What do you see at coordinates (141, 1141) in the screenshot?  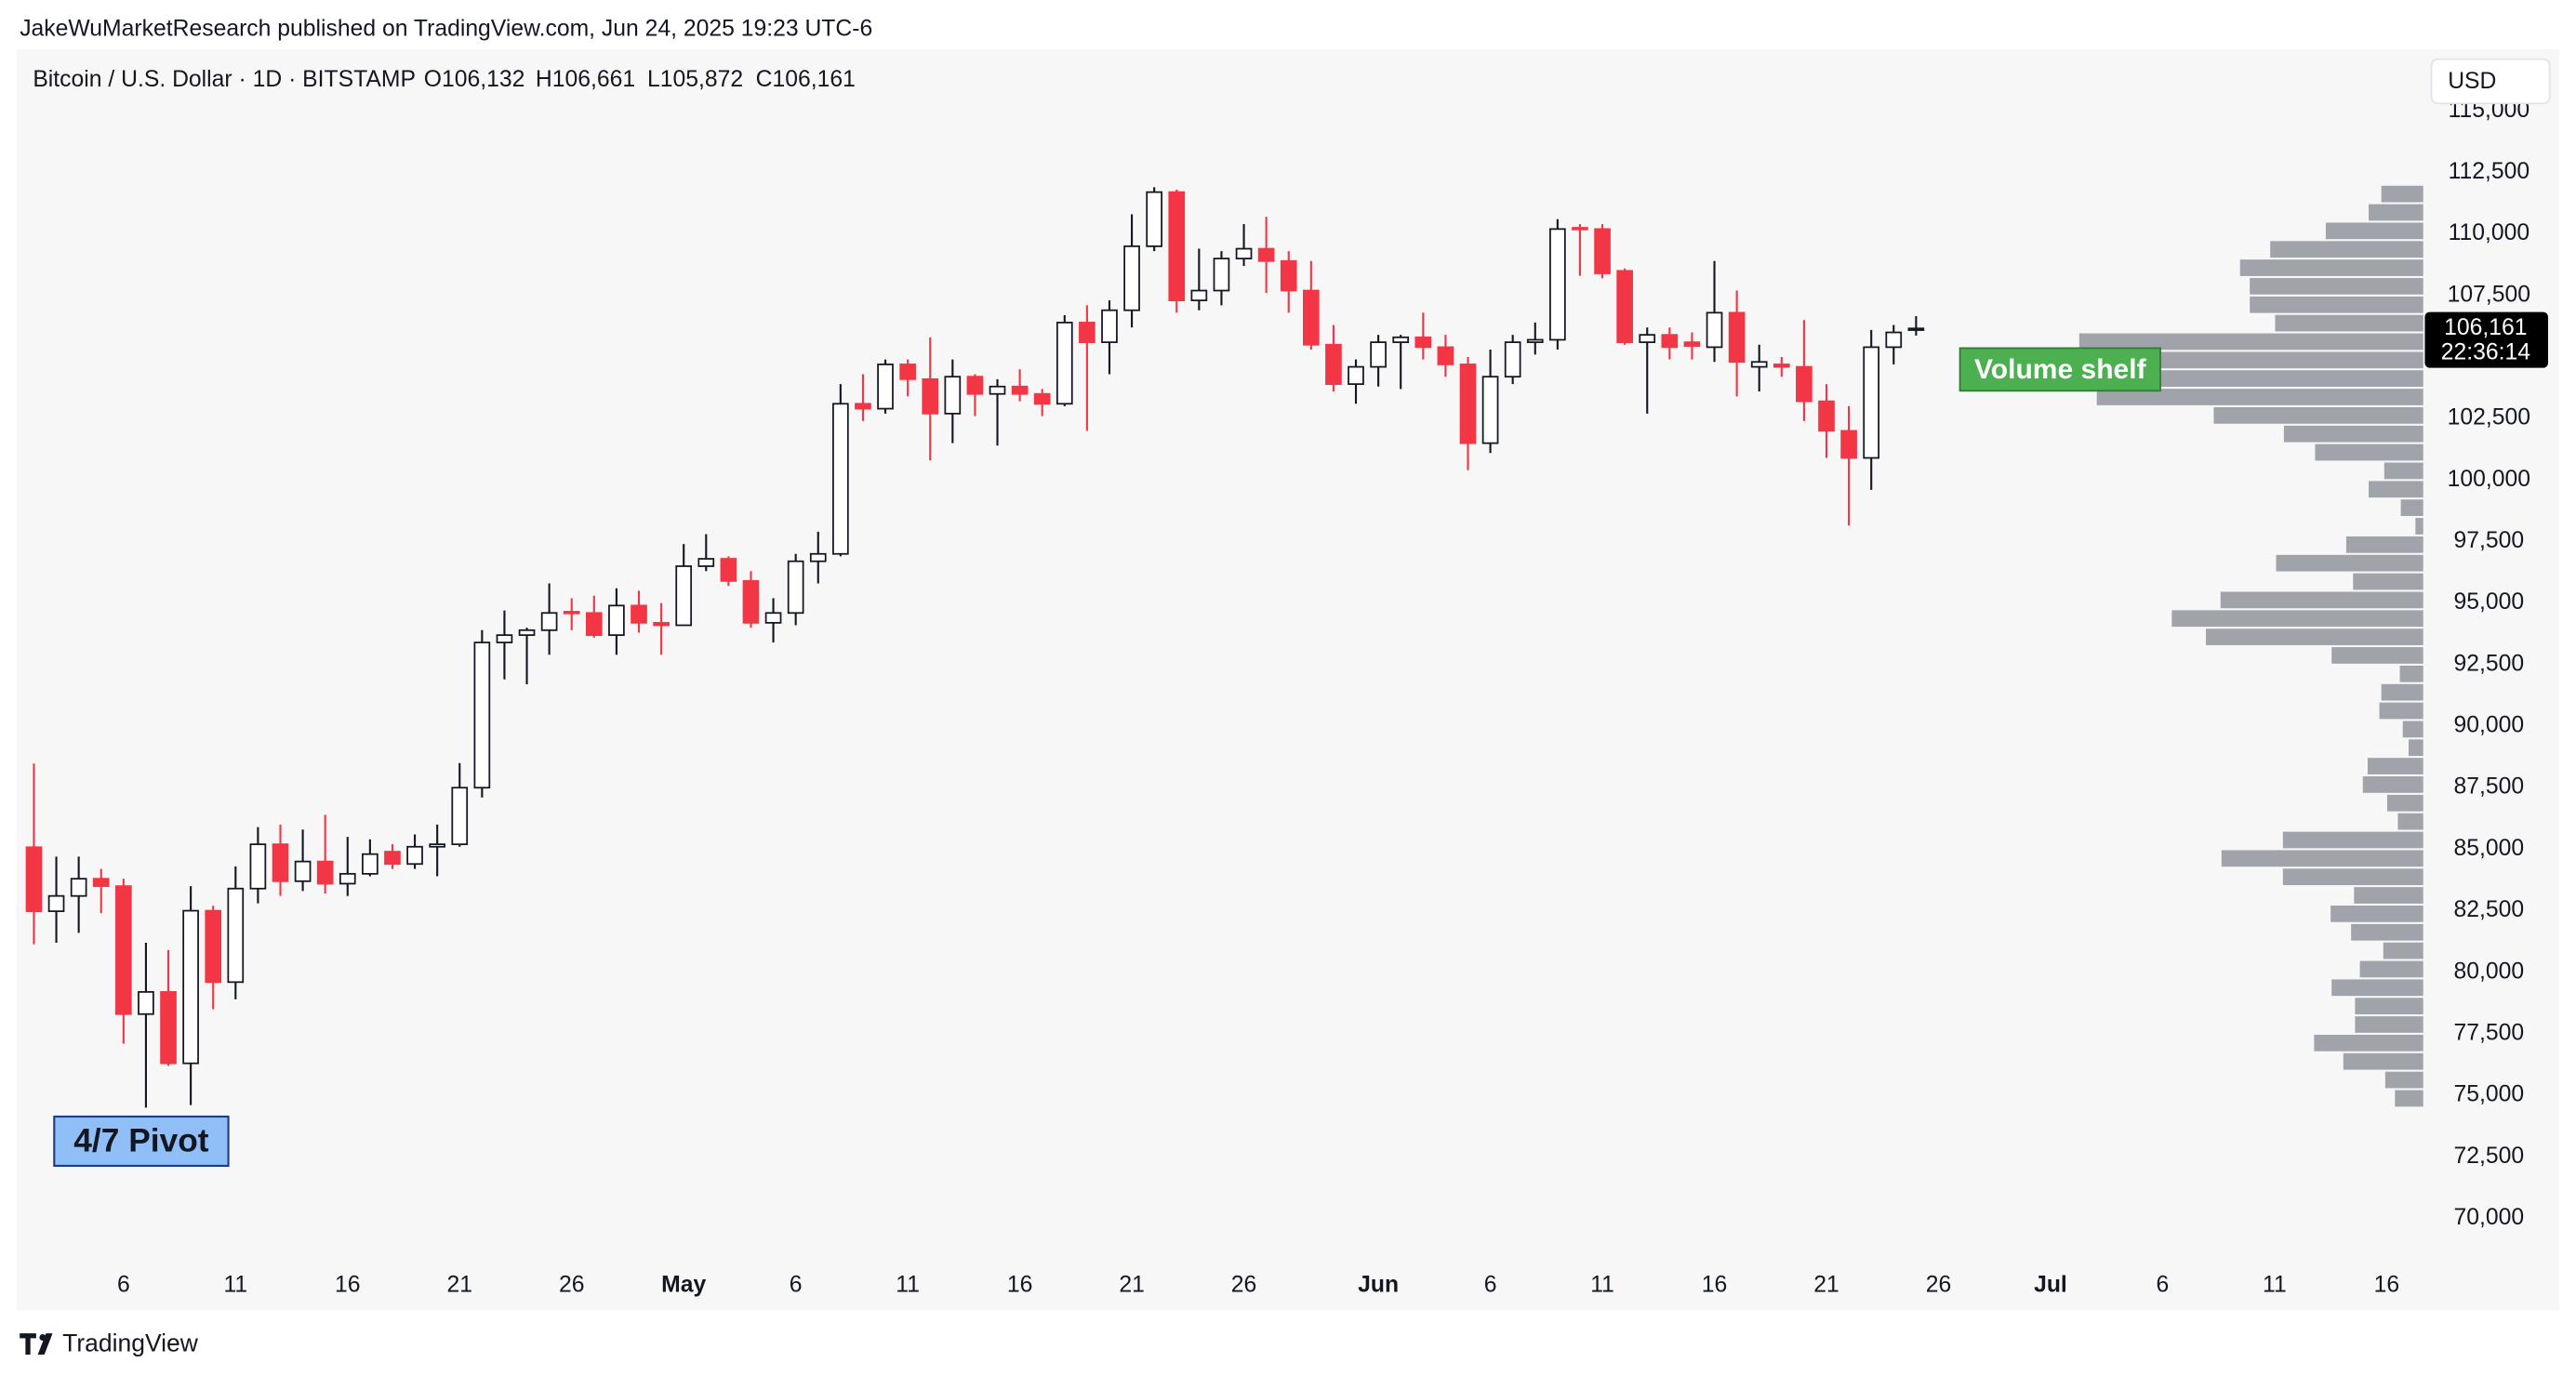 I see `pivot-box` at bounding box center [141, 1141].